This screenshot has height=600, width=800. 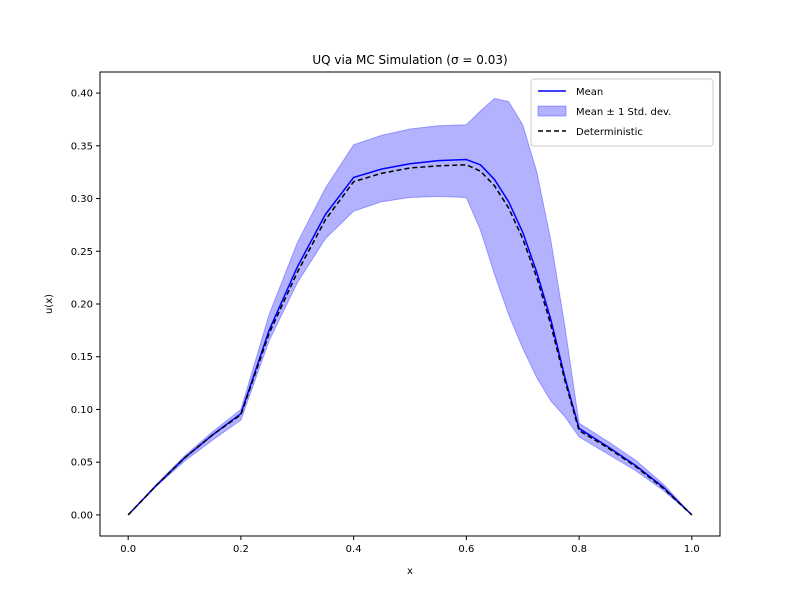 I want to click on legend-band-label: Mean ± 1 Std. dev., so click(x=623, y=112).